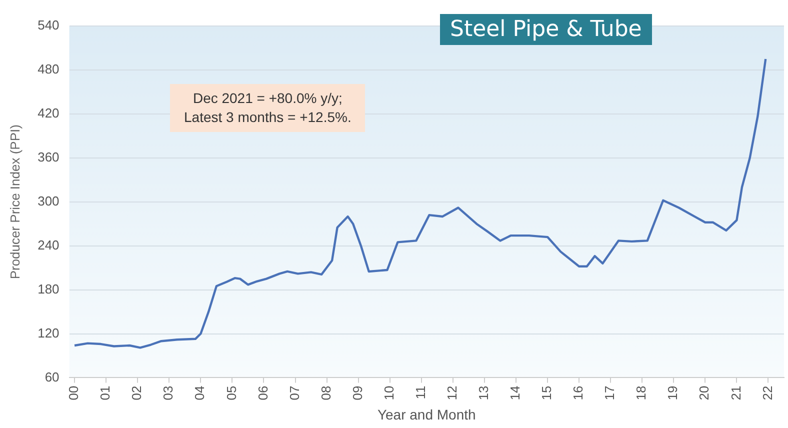 The height and width of the screenshot is (428, 788). I want to click on annotation: Dec 2021 = +80.0% y/y; Latest 3 months = +12.5%., so click(268, 108).